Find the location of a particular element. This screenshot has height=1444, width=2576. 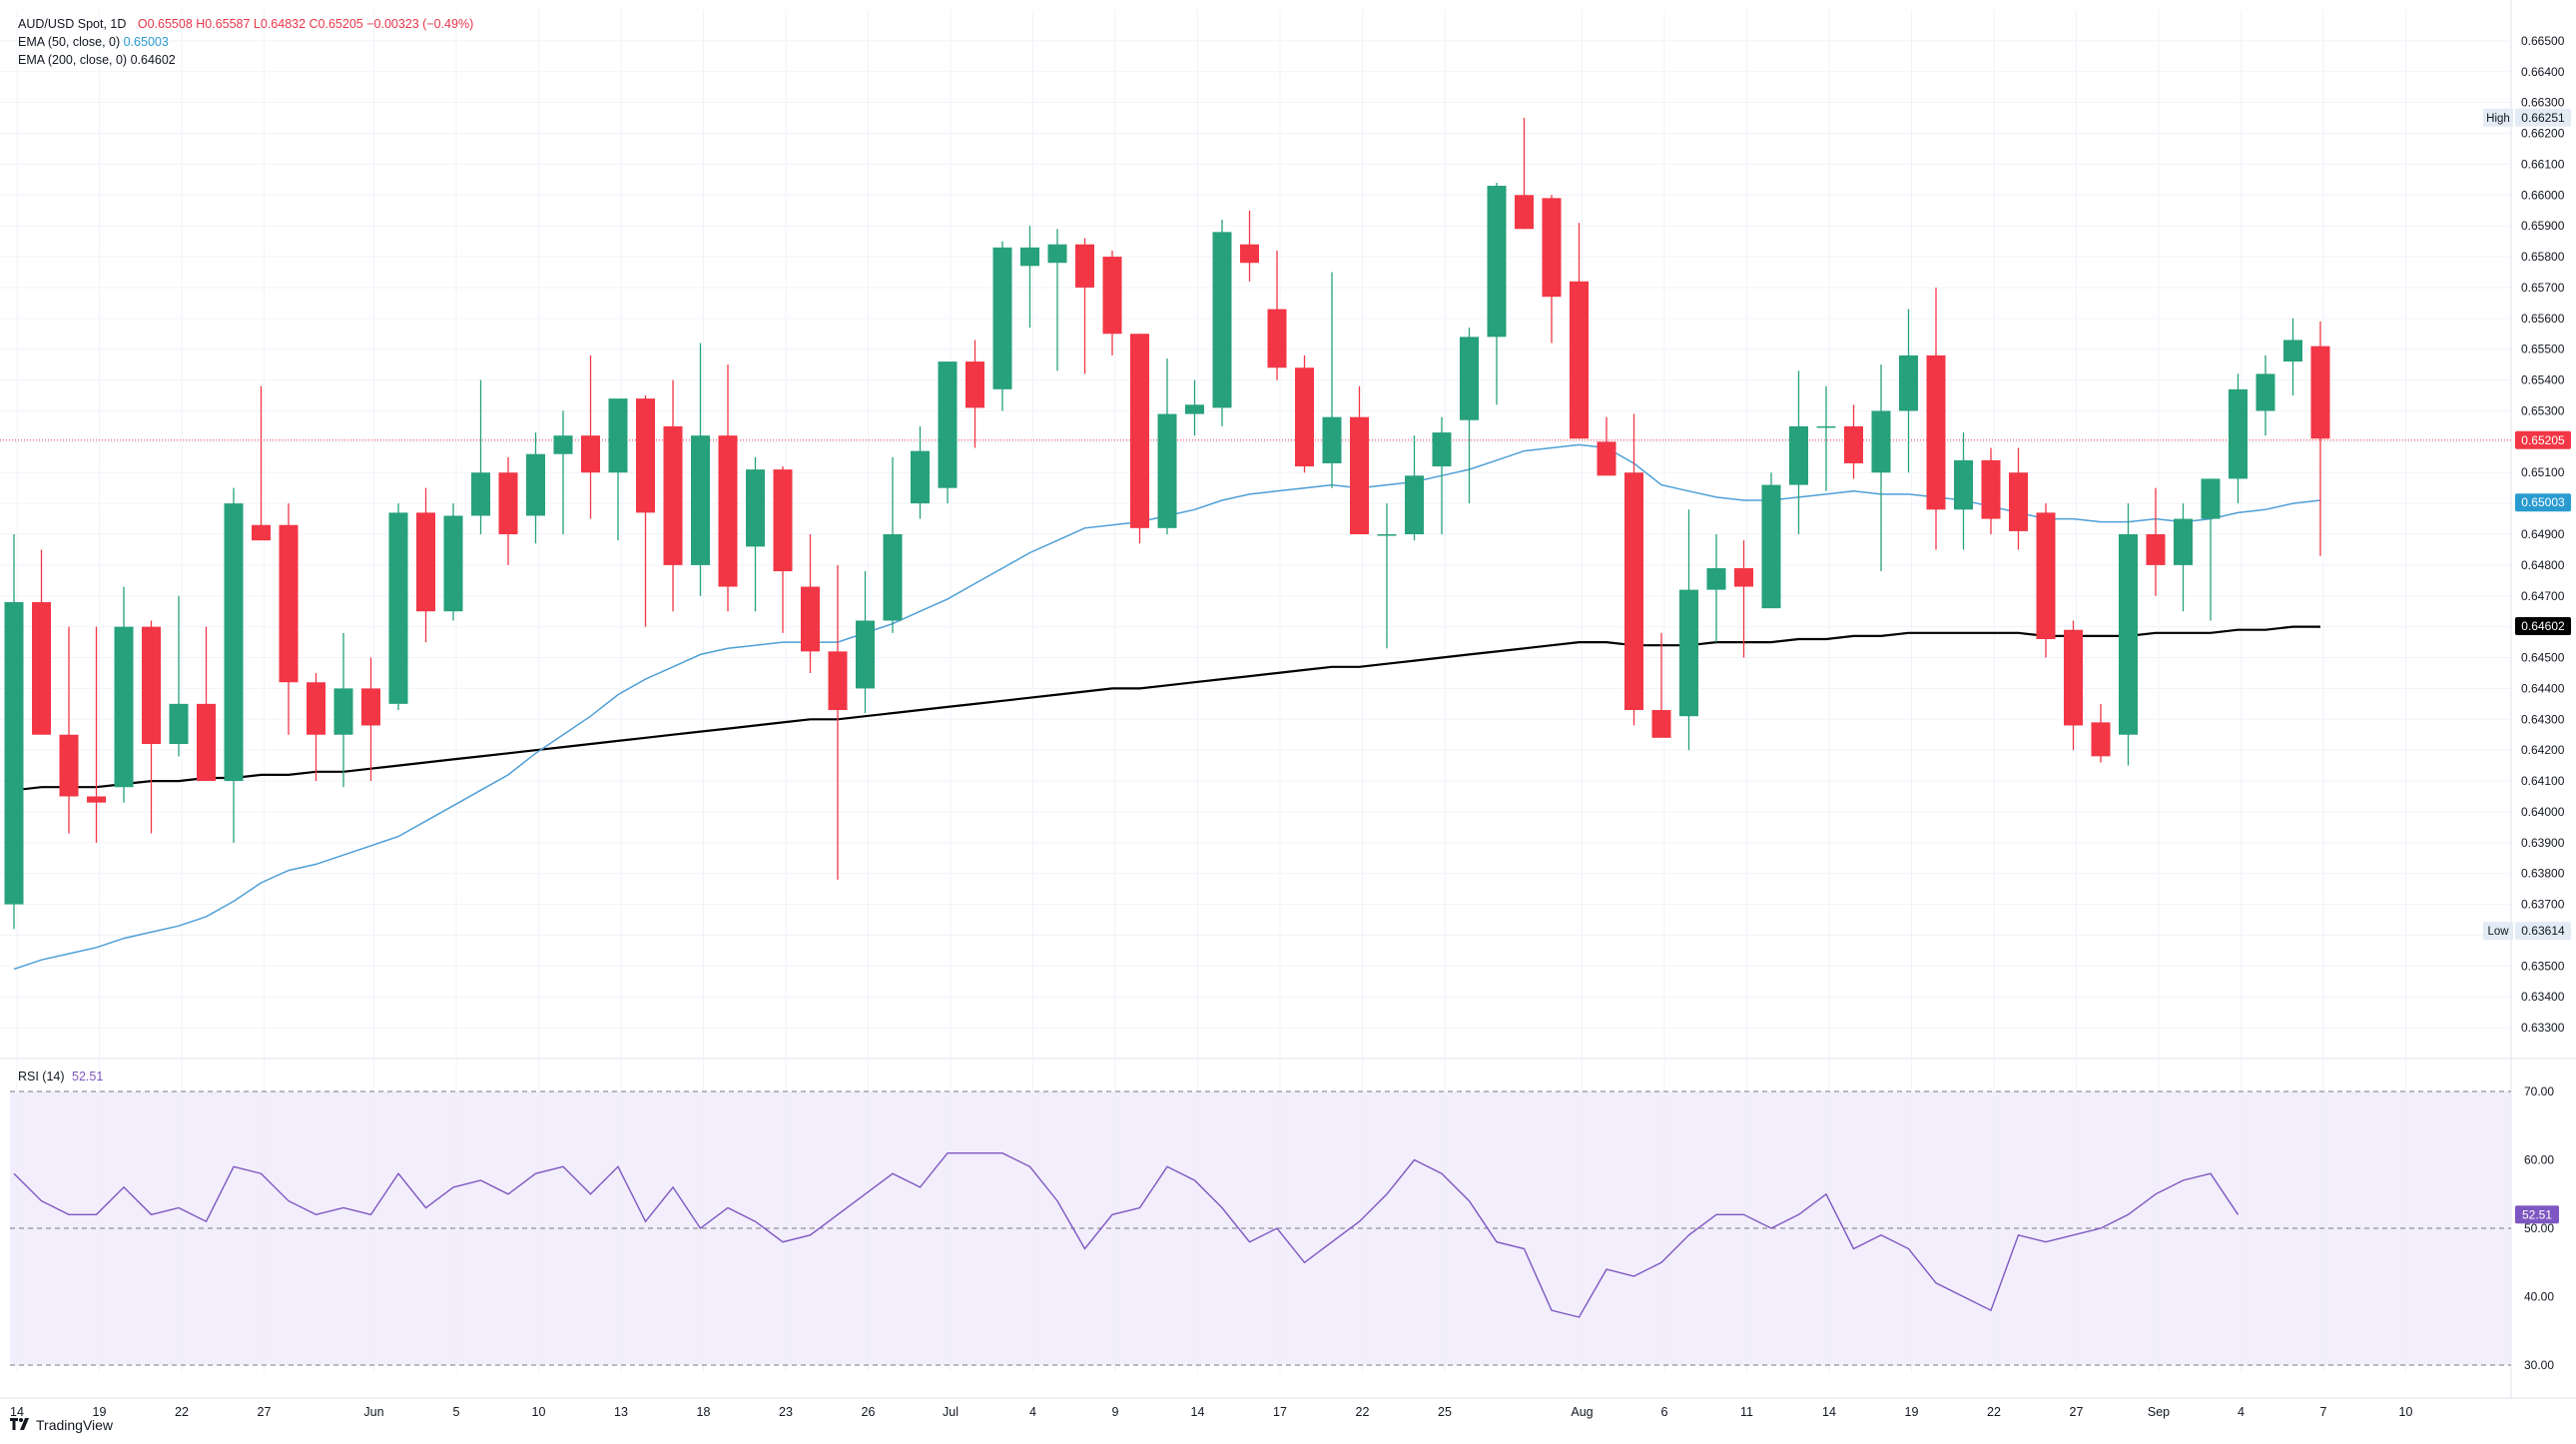

y-tick-label: 0.64300 is located at coordinates (2543, 719).